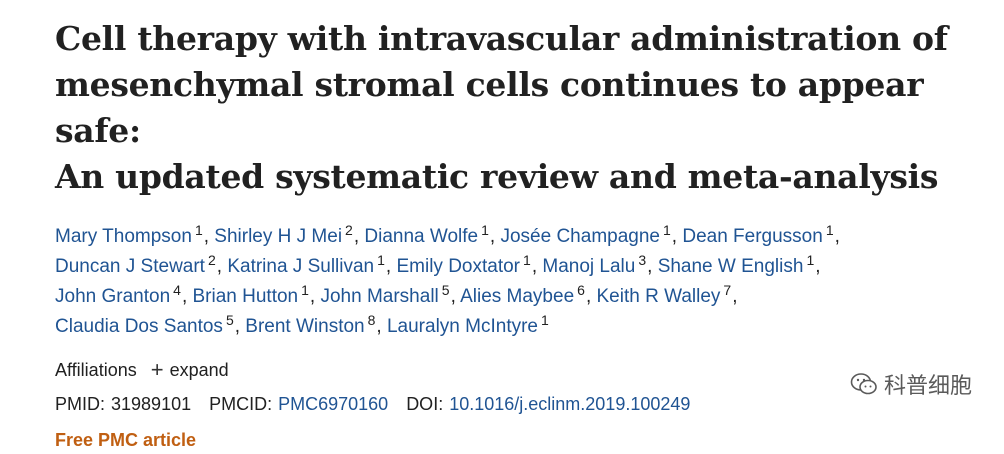  Describe the element at coordinates (113, 296) in the screenshot. I see `author-name-link: John Granton` at that location.